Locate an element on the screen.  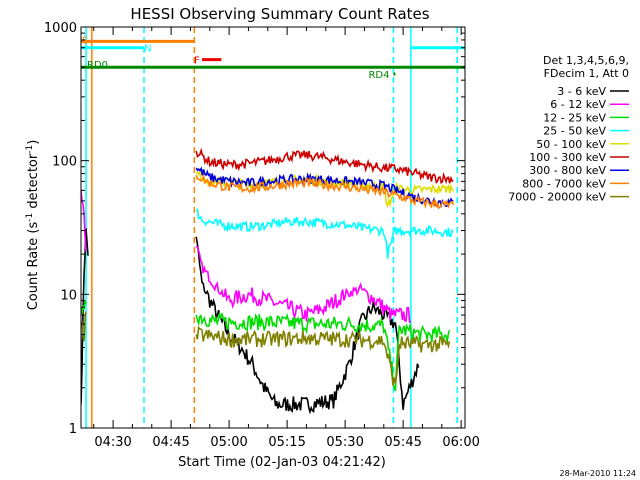
y-tick-label-0: 1 is located at coordinates (73, 429).